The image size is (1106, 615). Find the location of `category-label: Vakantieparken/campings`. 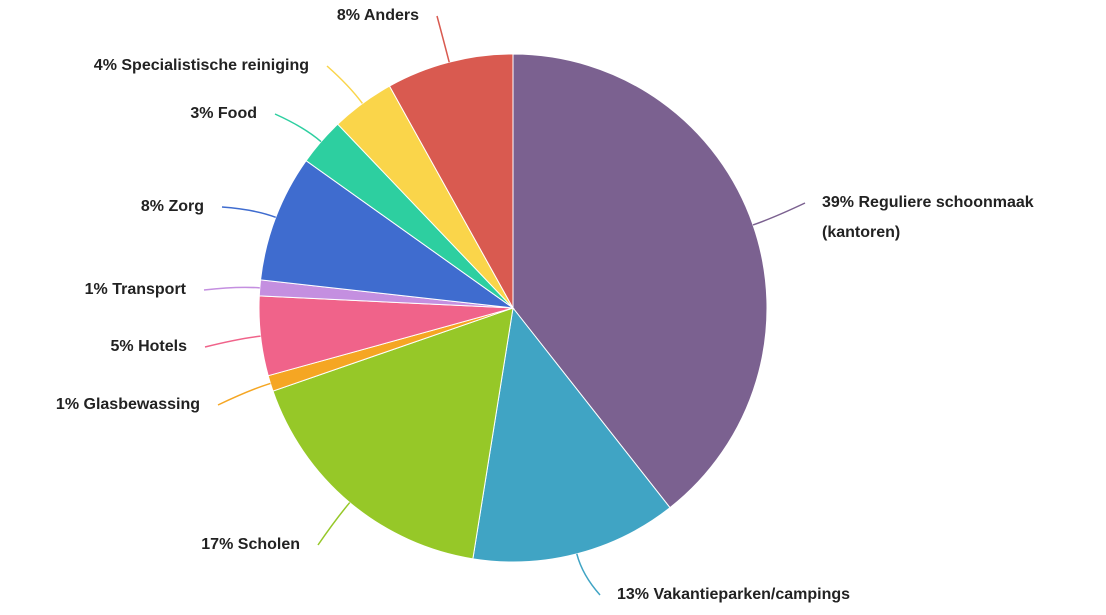

category-label: Vakantieparken/campings is located at coordinates (752, 594).